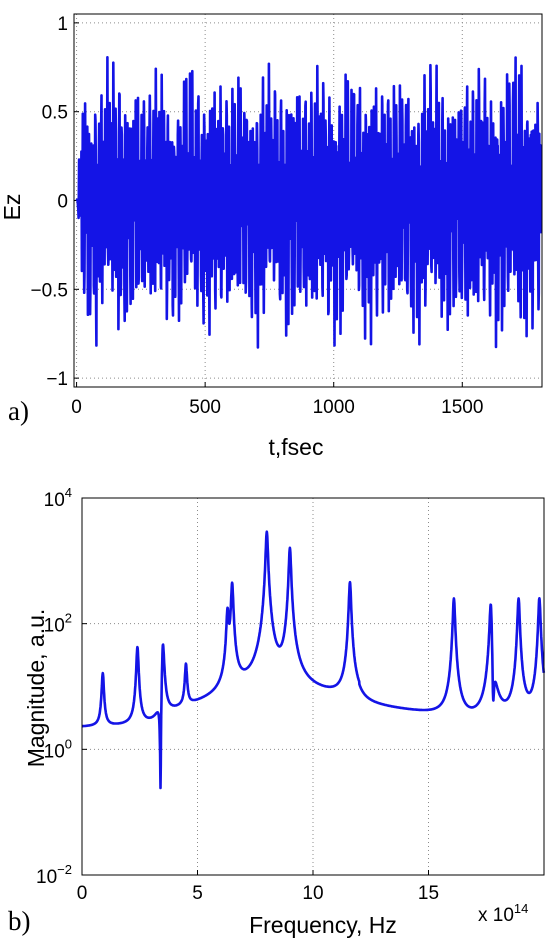 This screenshot has width=554, height=949. What do you see at coordinates (62, 24) in the screenshot?
I see `y-tick-label: 1` at bounding box center [62, 24].